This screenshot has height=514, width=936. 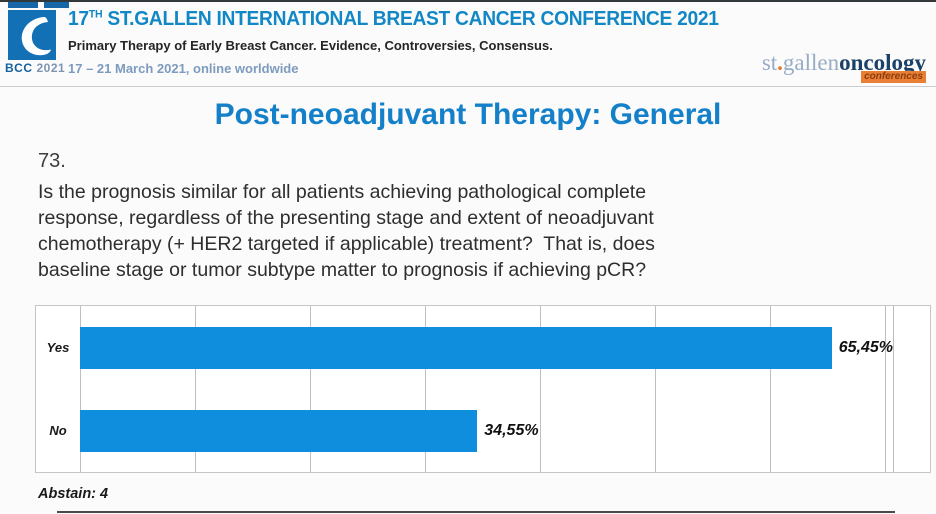 I want to click on conference-title-ordinal: TH, so click(x=95, y=14).